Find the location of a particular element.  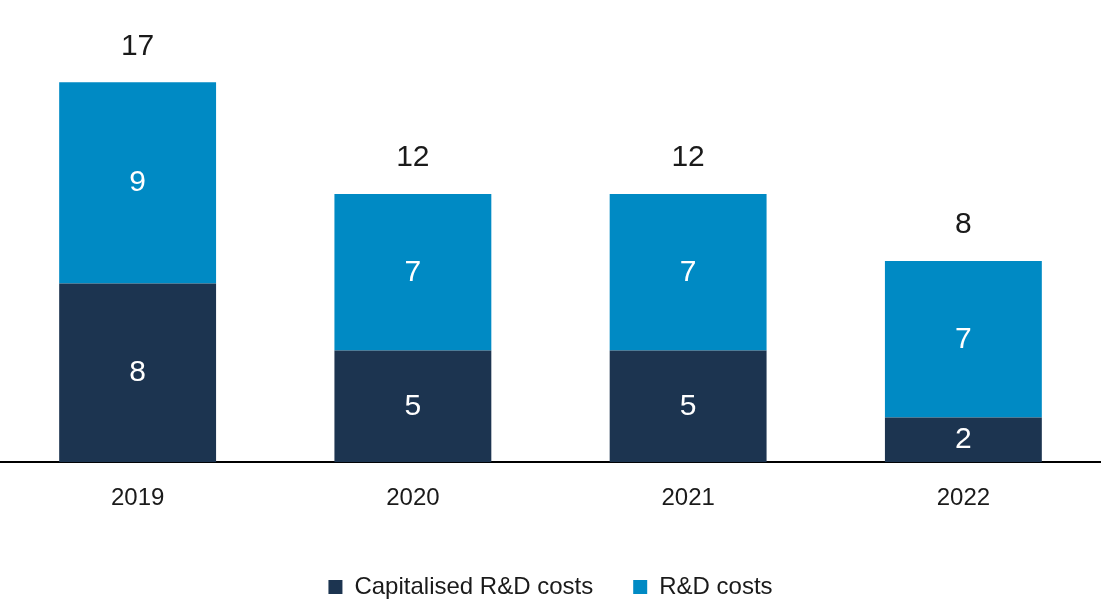

data-label: 9 is located at coordinates (137, 181).